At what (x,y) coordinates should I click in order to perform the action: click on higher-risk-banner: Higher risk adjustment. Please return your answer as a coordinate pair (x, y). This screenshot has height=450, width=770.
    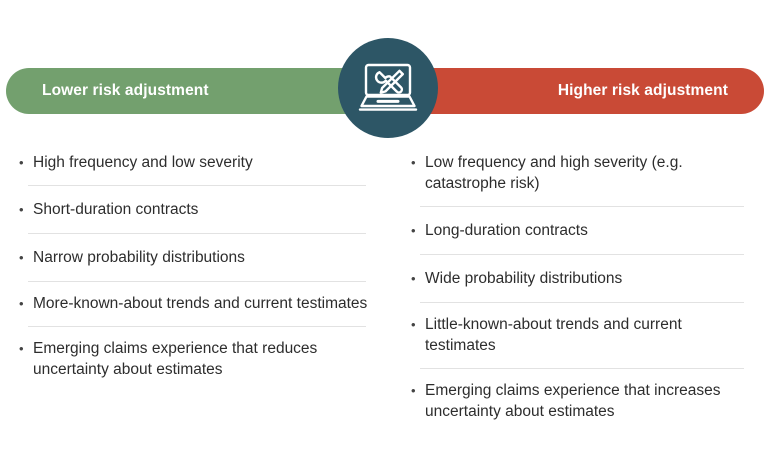
    Looking at the image, I should click on (577, 91).